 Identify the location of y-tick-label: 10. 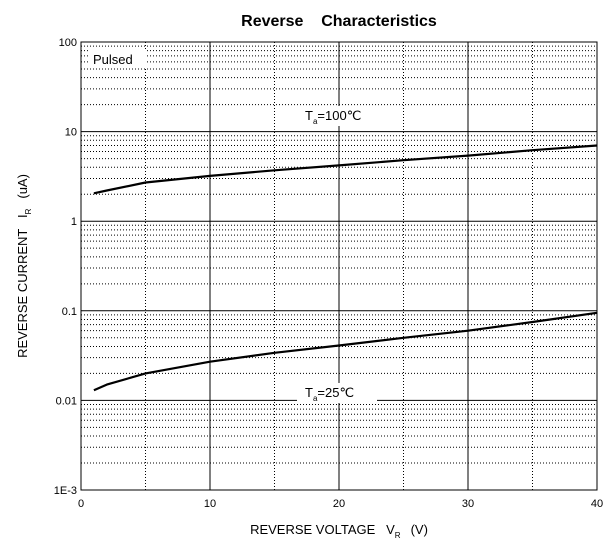
(71, 133).